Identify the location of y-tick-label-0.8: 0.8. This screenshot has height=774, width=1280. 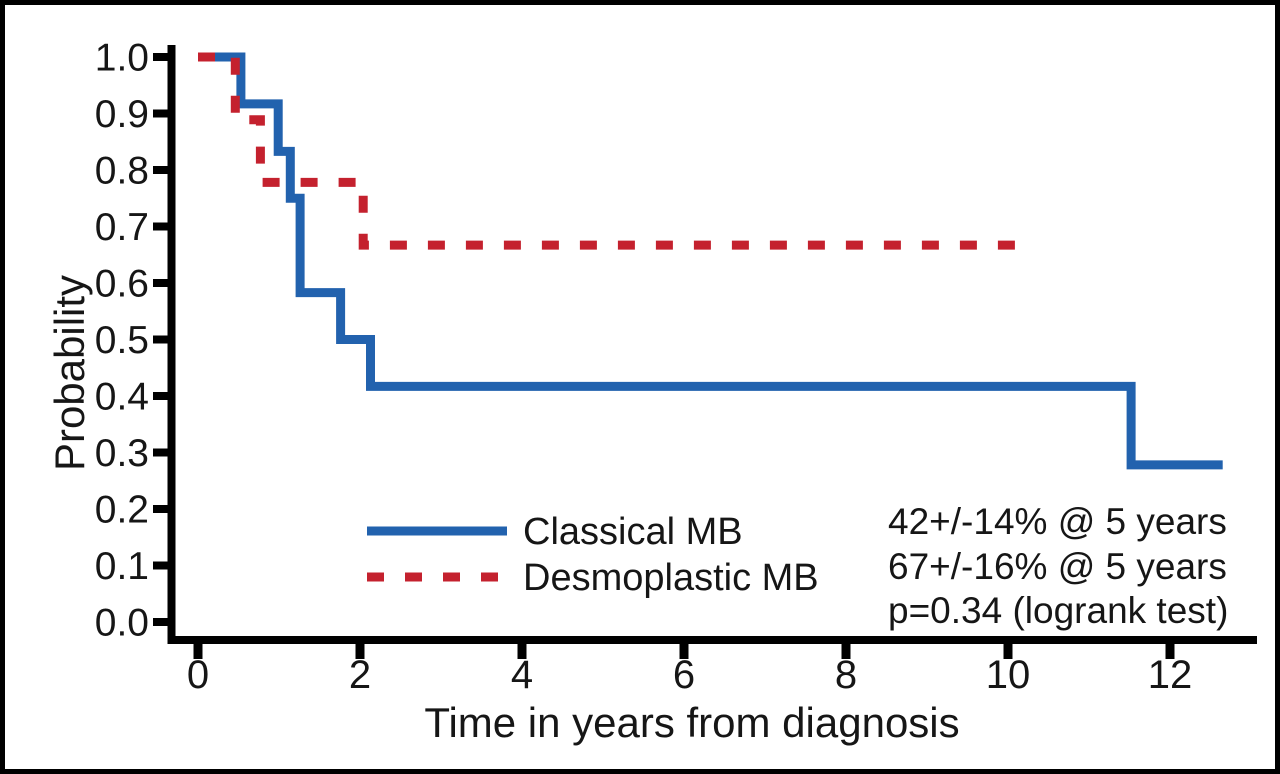
(122, 171).